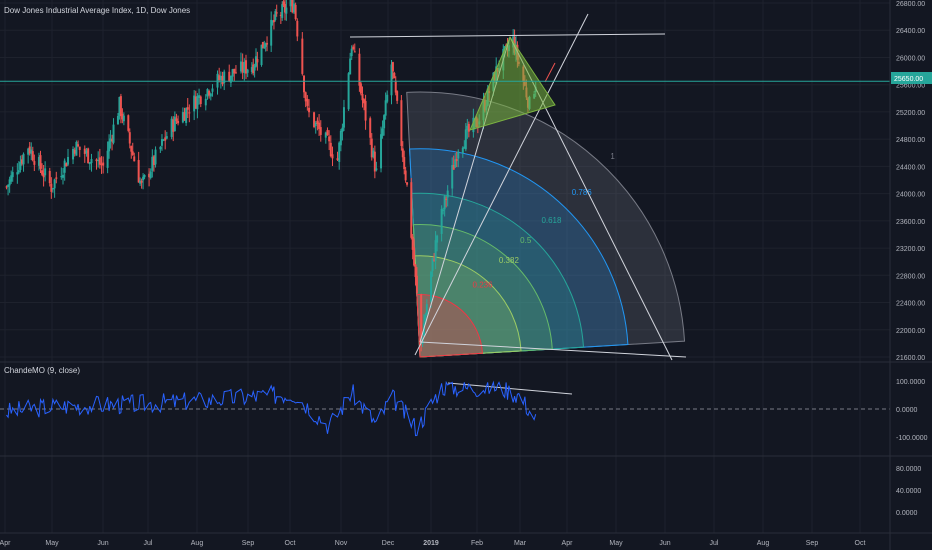 The image size is (932, 550). I want to click on indicator-label: ChandeMO (9, close), so click(42, 370).